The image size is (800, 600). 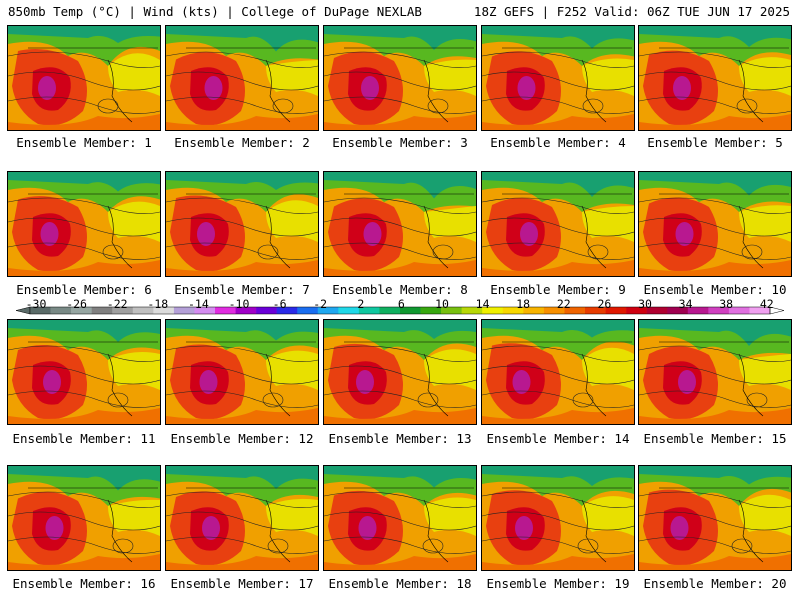 What do you see at coordinates (715, 583) in the screenshot?
I see `ensemble-member-label: Ensemble Member: 20` at bounding box center [715, 583].